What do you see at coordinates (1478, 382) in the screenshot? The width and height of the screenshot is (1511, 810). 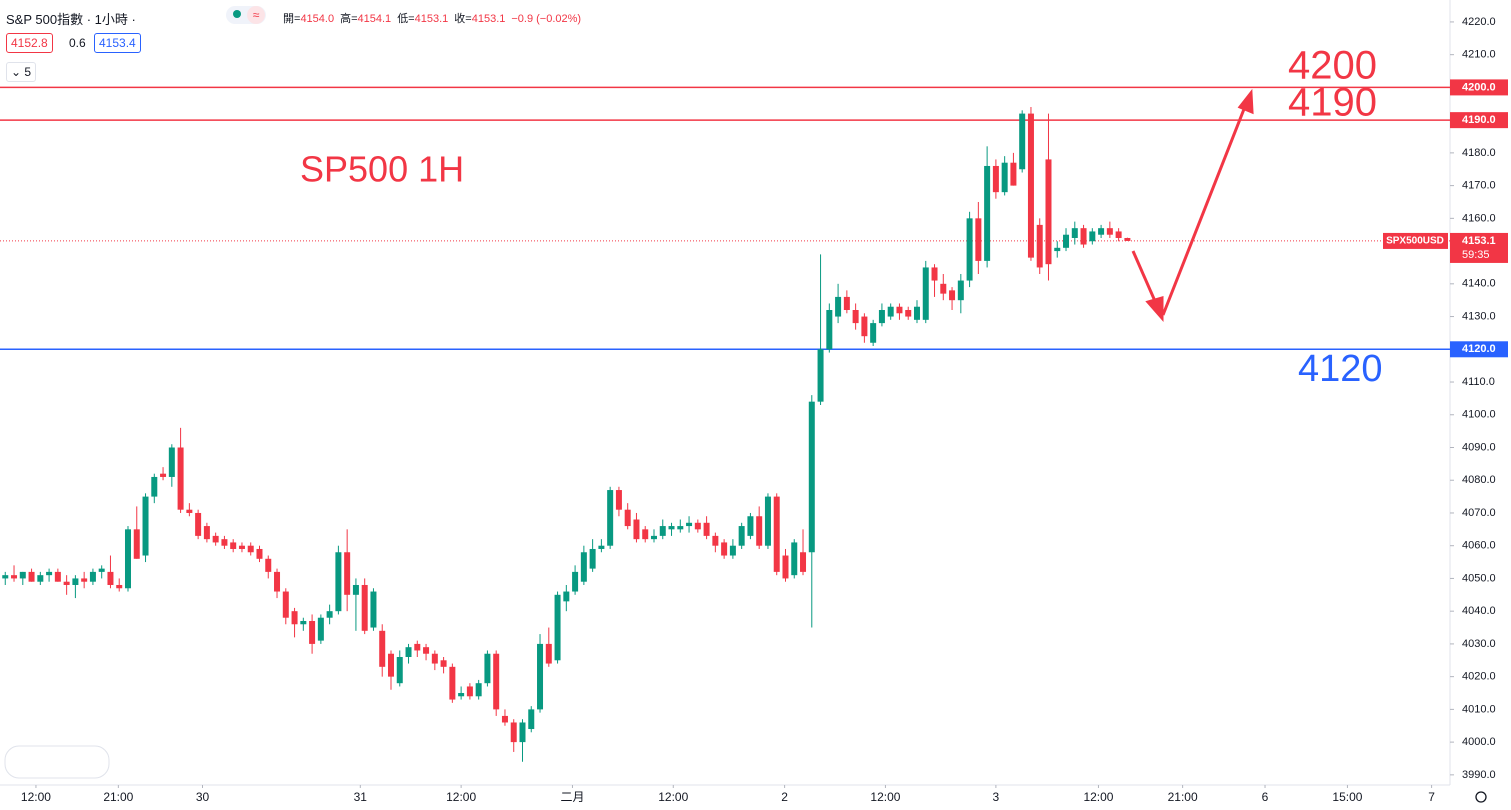 I see `y-tick-label: 4110.0` at bounding box center [1478, 382].